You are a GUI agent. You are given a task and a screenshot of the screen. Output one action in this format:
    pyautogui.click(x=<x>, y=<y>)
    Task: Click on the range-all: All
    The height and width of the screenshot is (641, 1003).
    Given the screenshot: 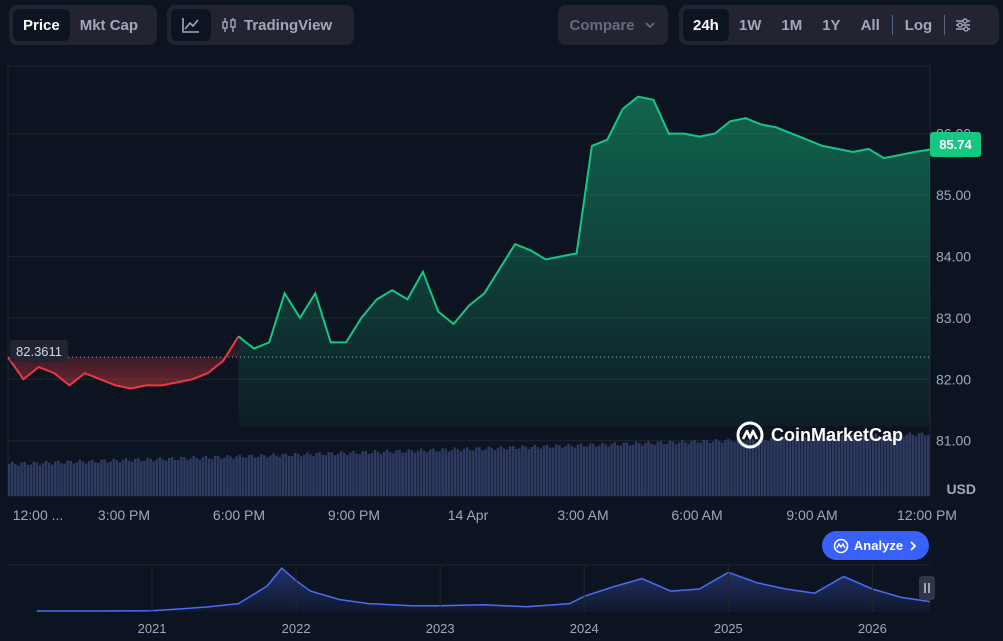 What is the action you would take?
    pyautogui.click(x=870, y=25)
    